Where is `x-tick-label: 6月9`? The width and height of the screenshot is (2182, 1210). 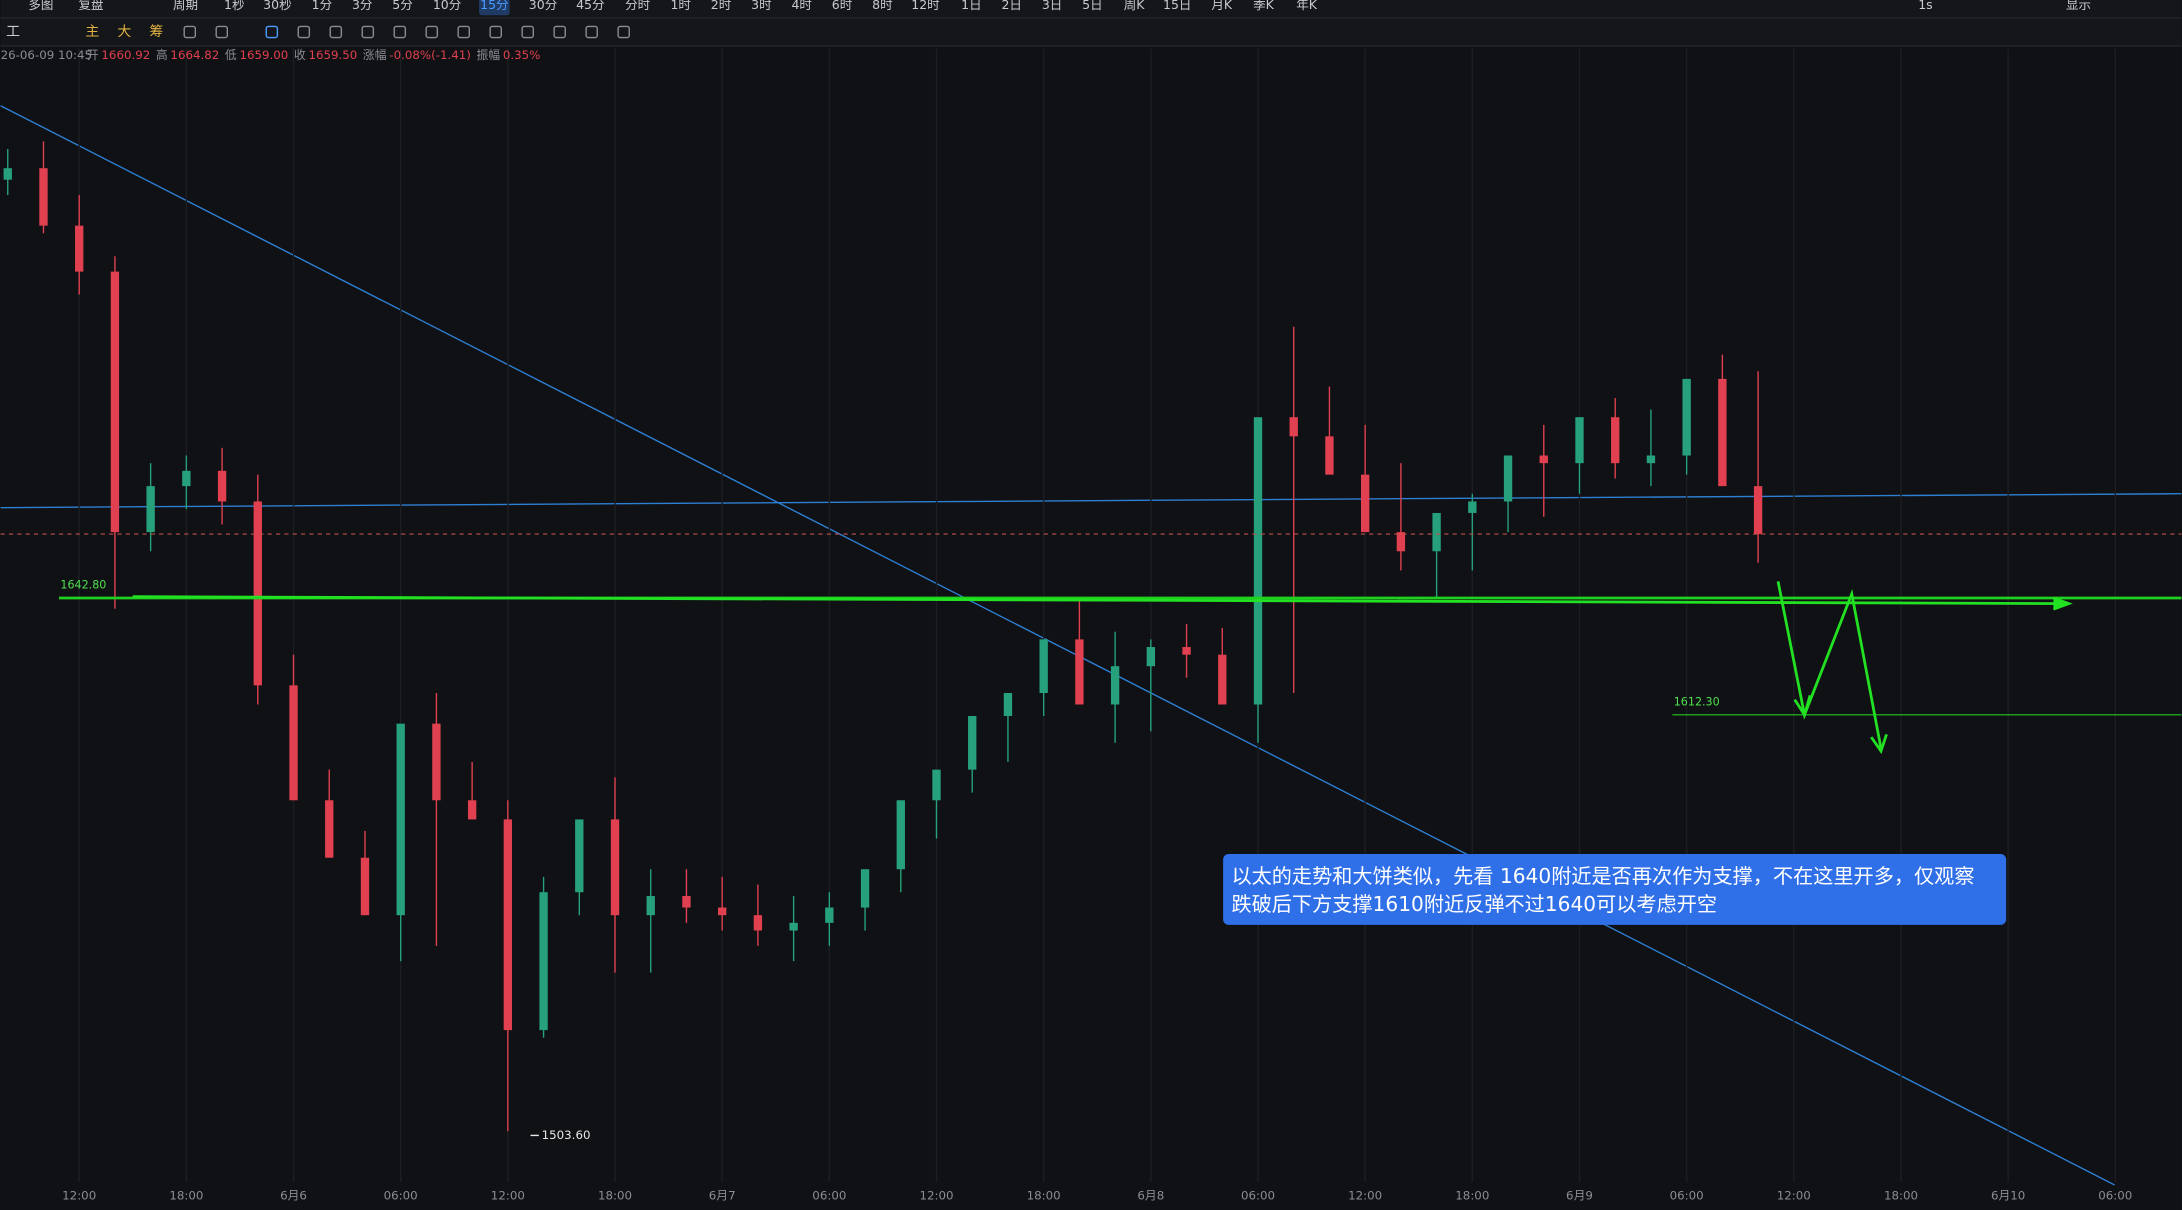 x-tick-label: 6月9 is located at coordinates (1579, 1196).